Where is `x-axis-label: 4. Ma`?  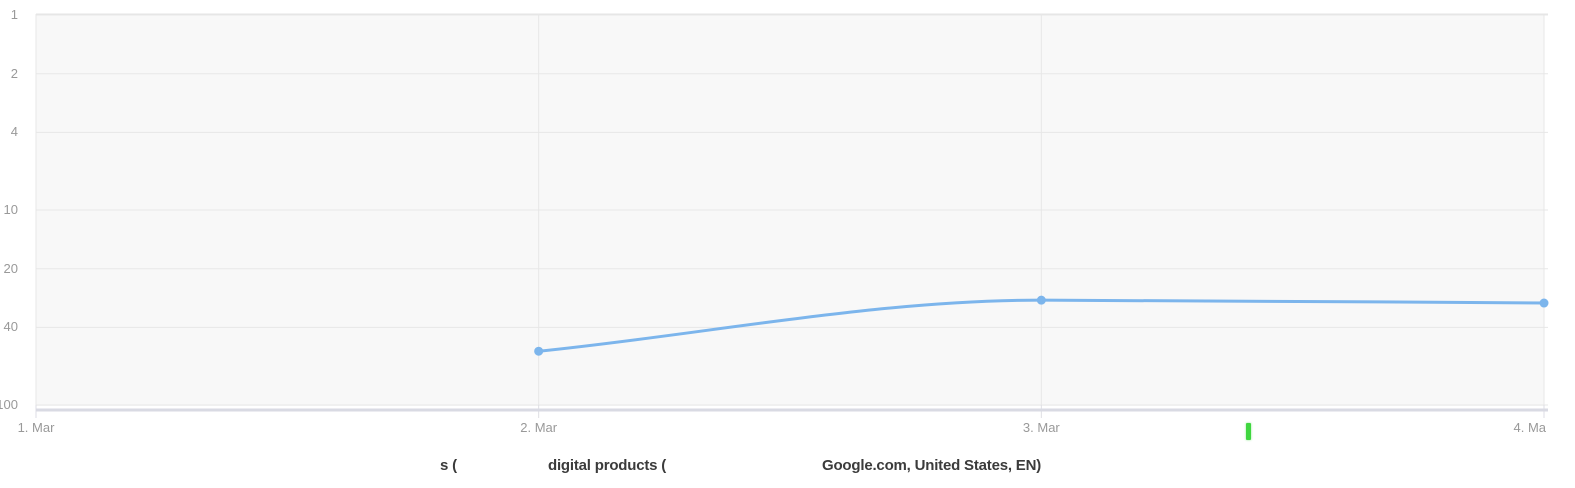 x-axis-label: 4. Ma is located at coordinates (1529, 427).